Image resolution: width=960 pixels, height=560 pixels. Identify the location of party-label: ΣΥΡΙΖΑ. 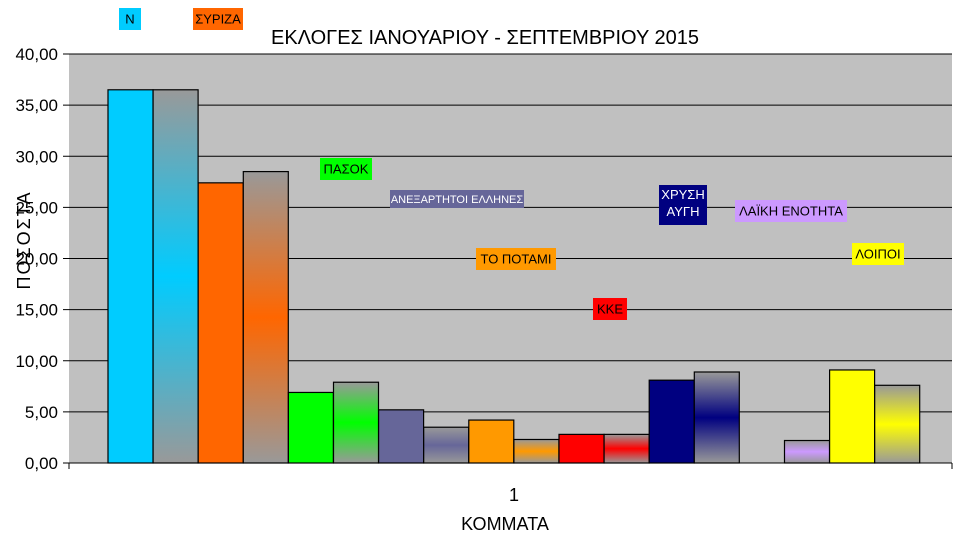
(218, 19).